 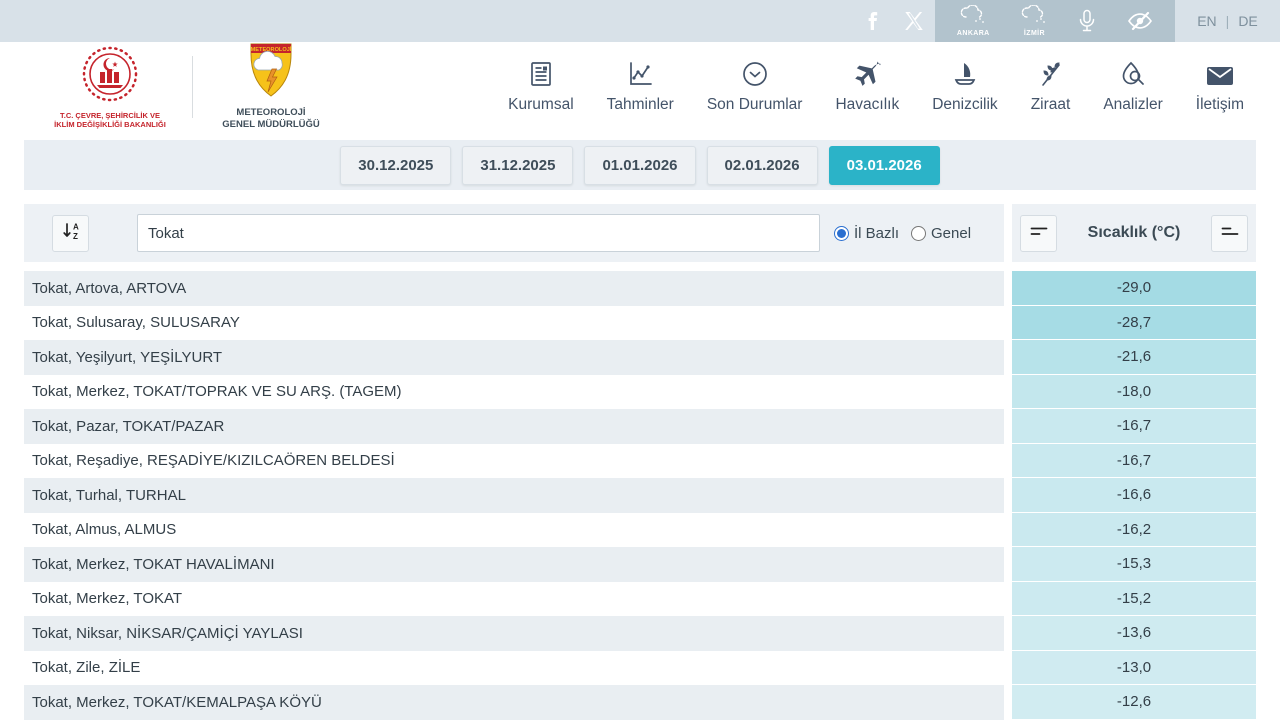 What do you see at coordinates (1051, 74) in the screenshot?
I see `wheat-icon` at bounding box center [1051, 74].